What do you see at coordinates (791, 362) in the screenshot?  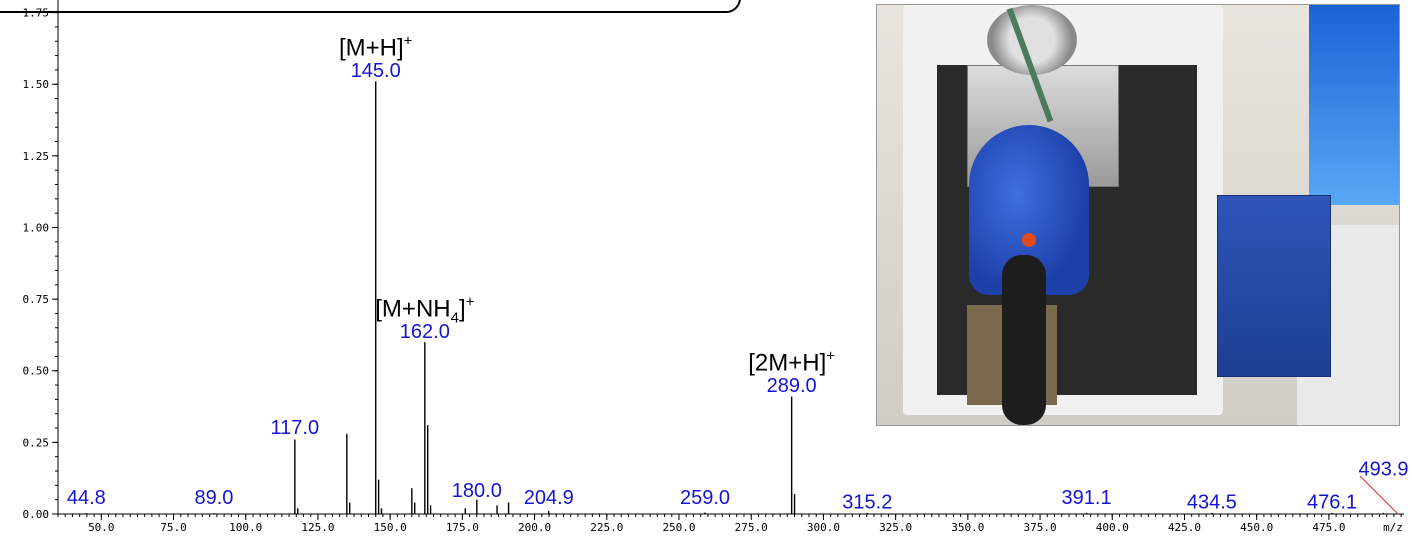 I see `ion-annotation: [2M+H]+` at bounding box center [791, 362].